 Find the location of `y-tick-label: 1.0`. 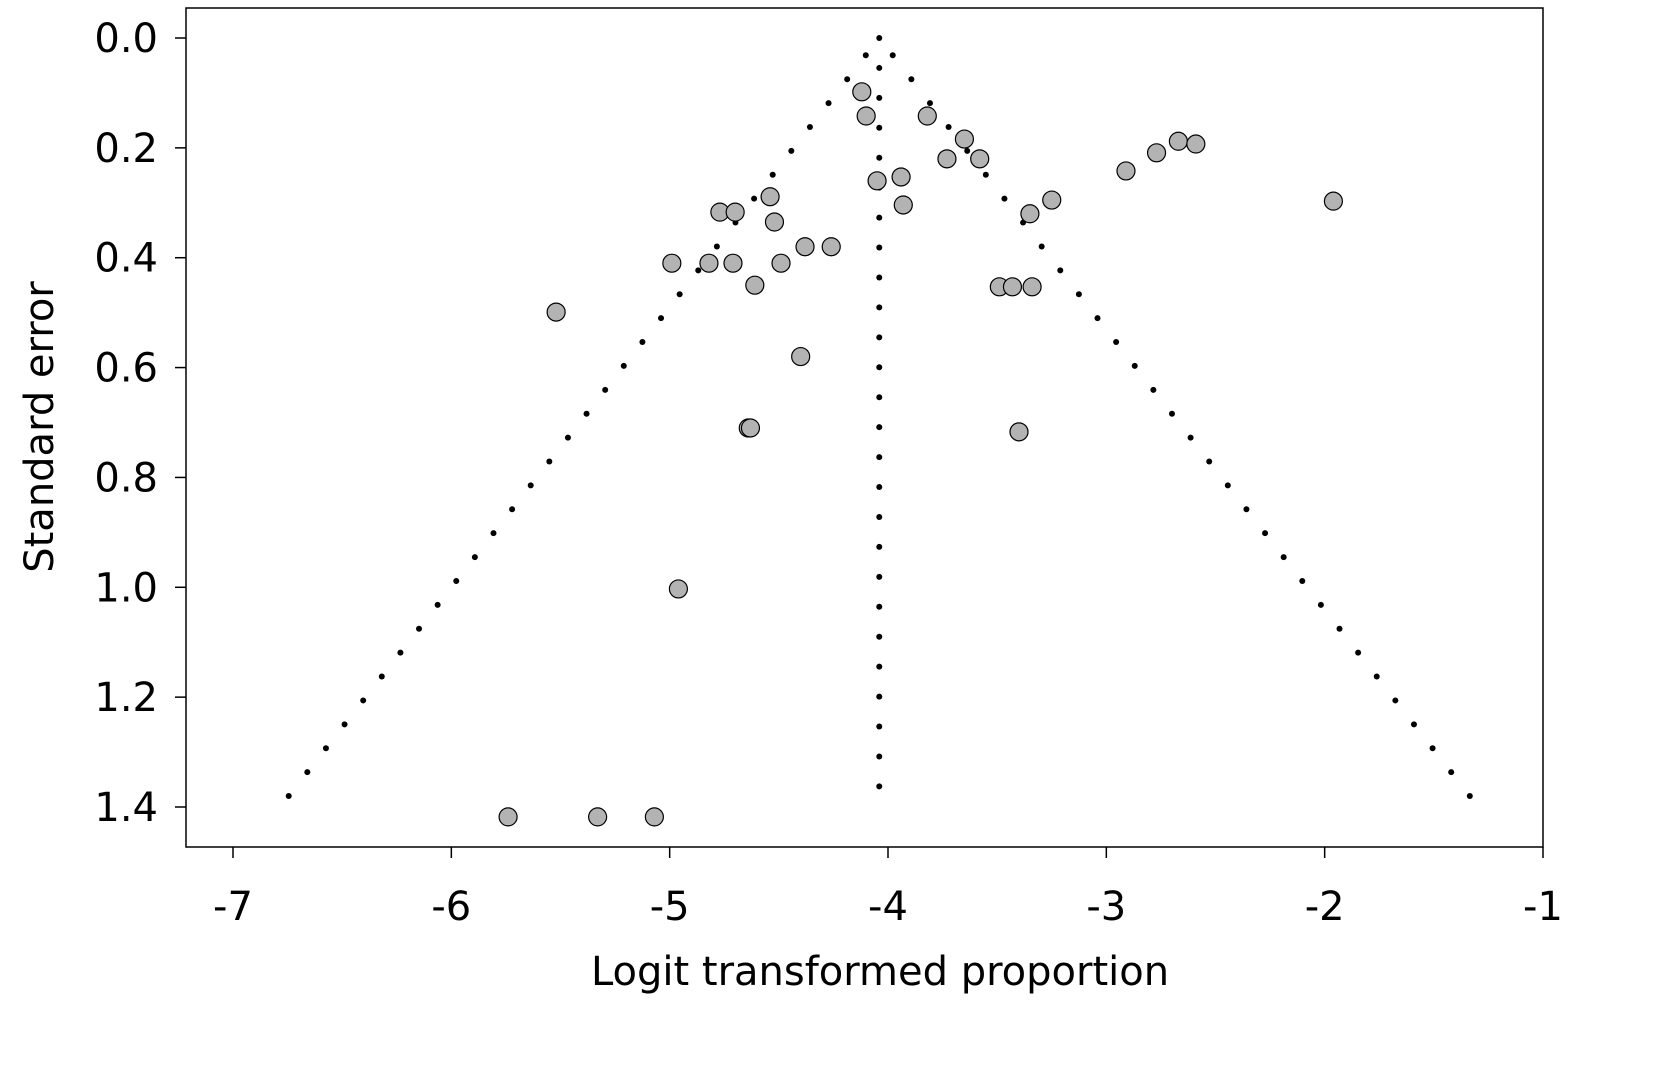

y-tick-label: 1.0 is located at coordinates (126, 588).